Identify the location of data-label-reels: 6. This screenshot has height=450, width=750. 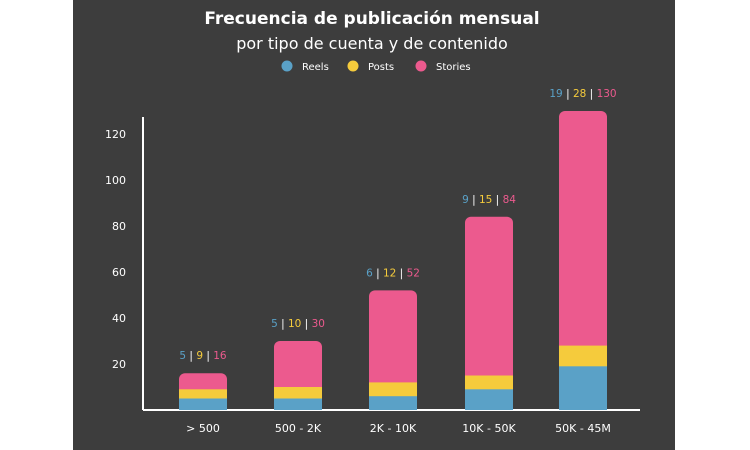
(369, 273).